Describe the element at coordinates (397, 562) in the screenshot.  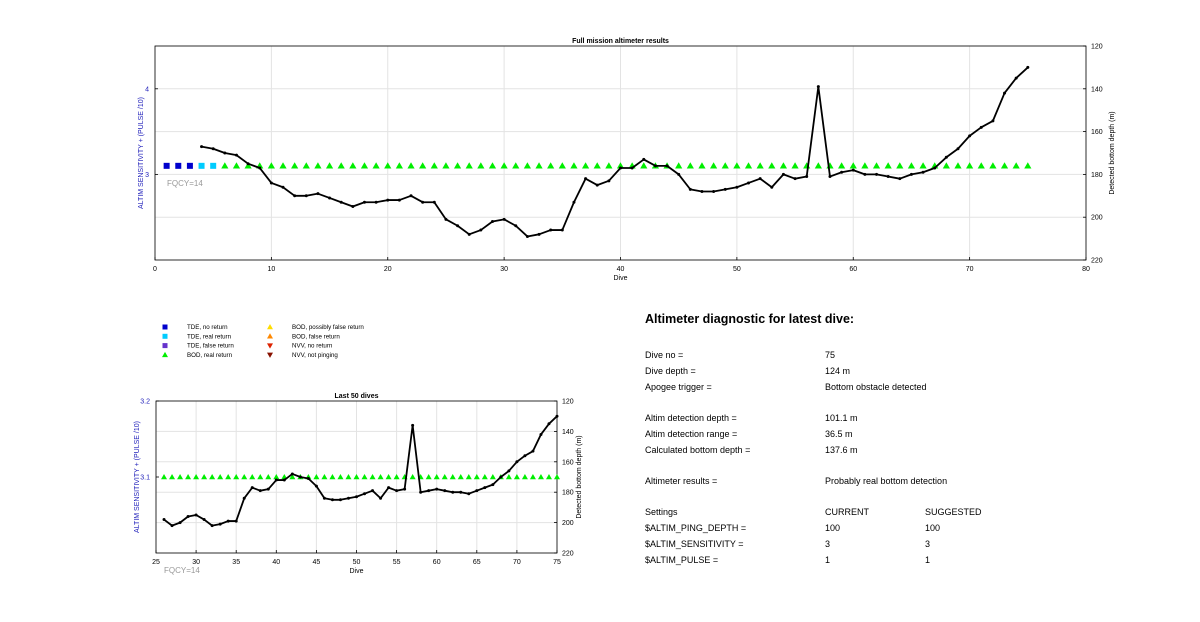
I see `x-tick-label: 55` at that location.